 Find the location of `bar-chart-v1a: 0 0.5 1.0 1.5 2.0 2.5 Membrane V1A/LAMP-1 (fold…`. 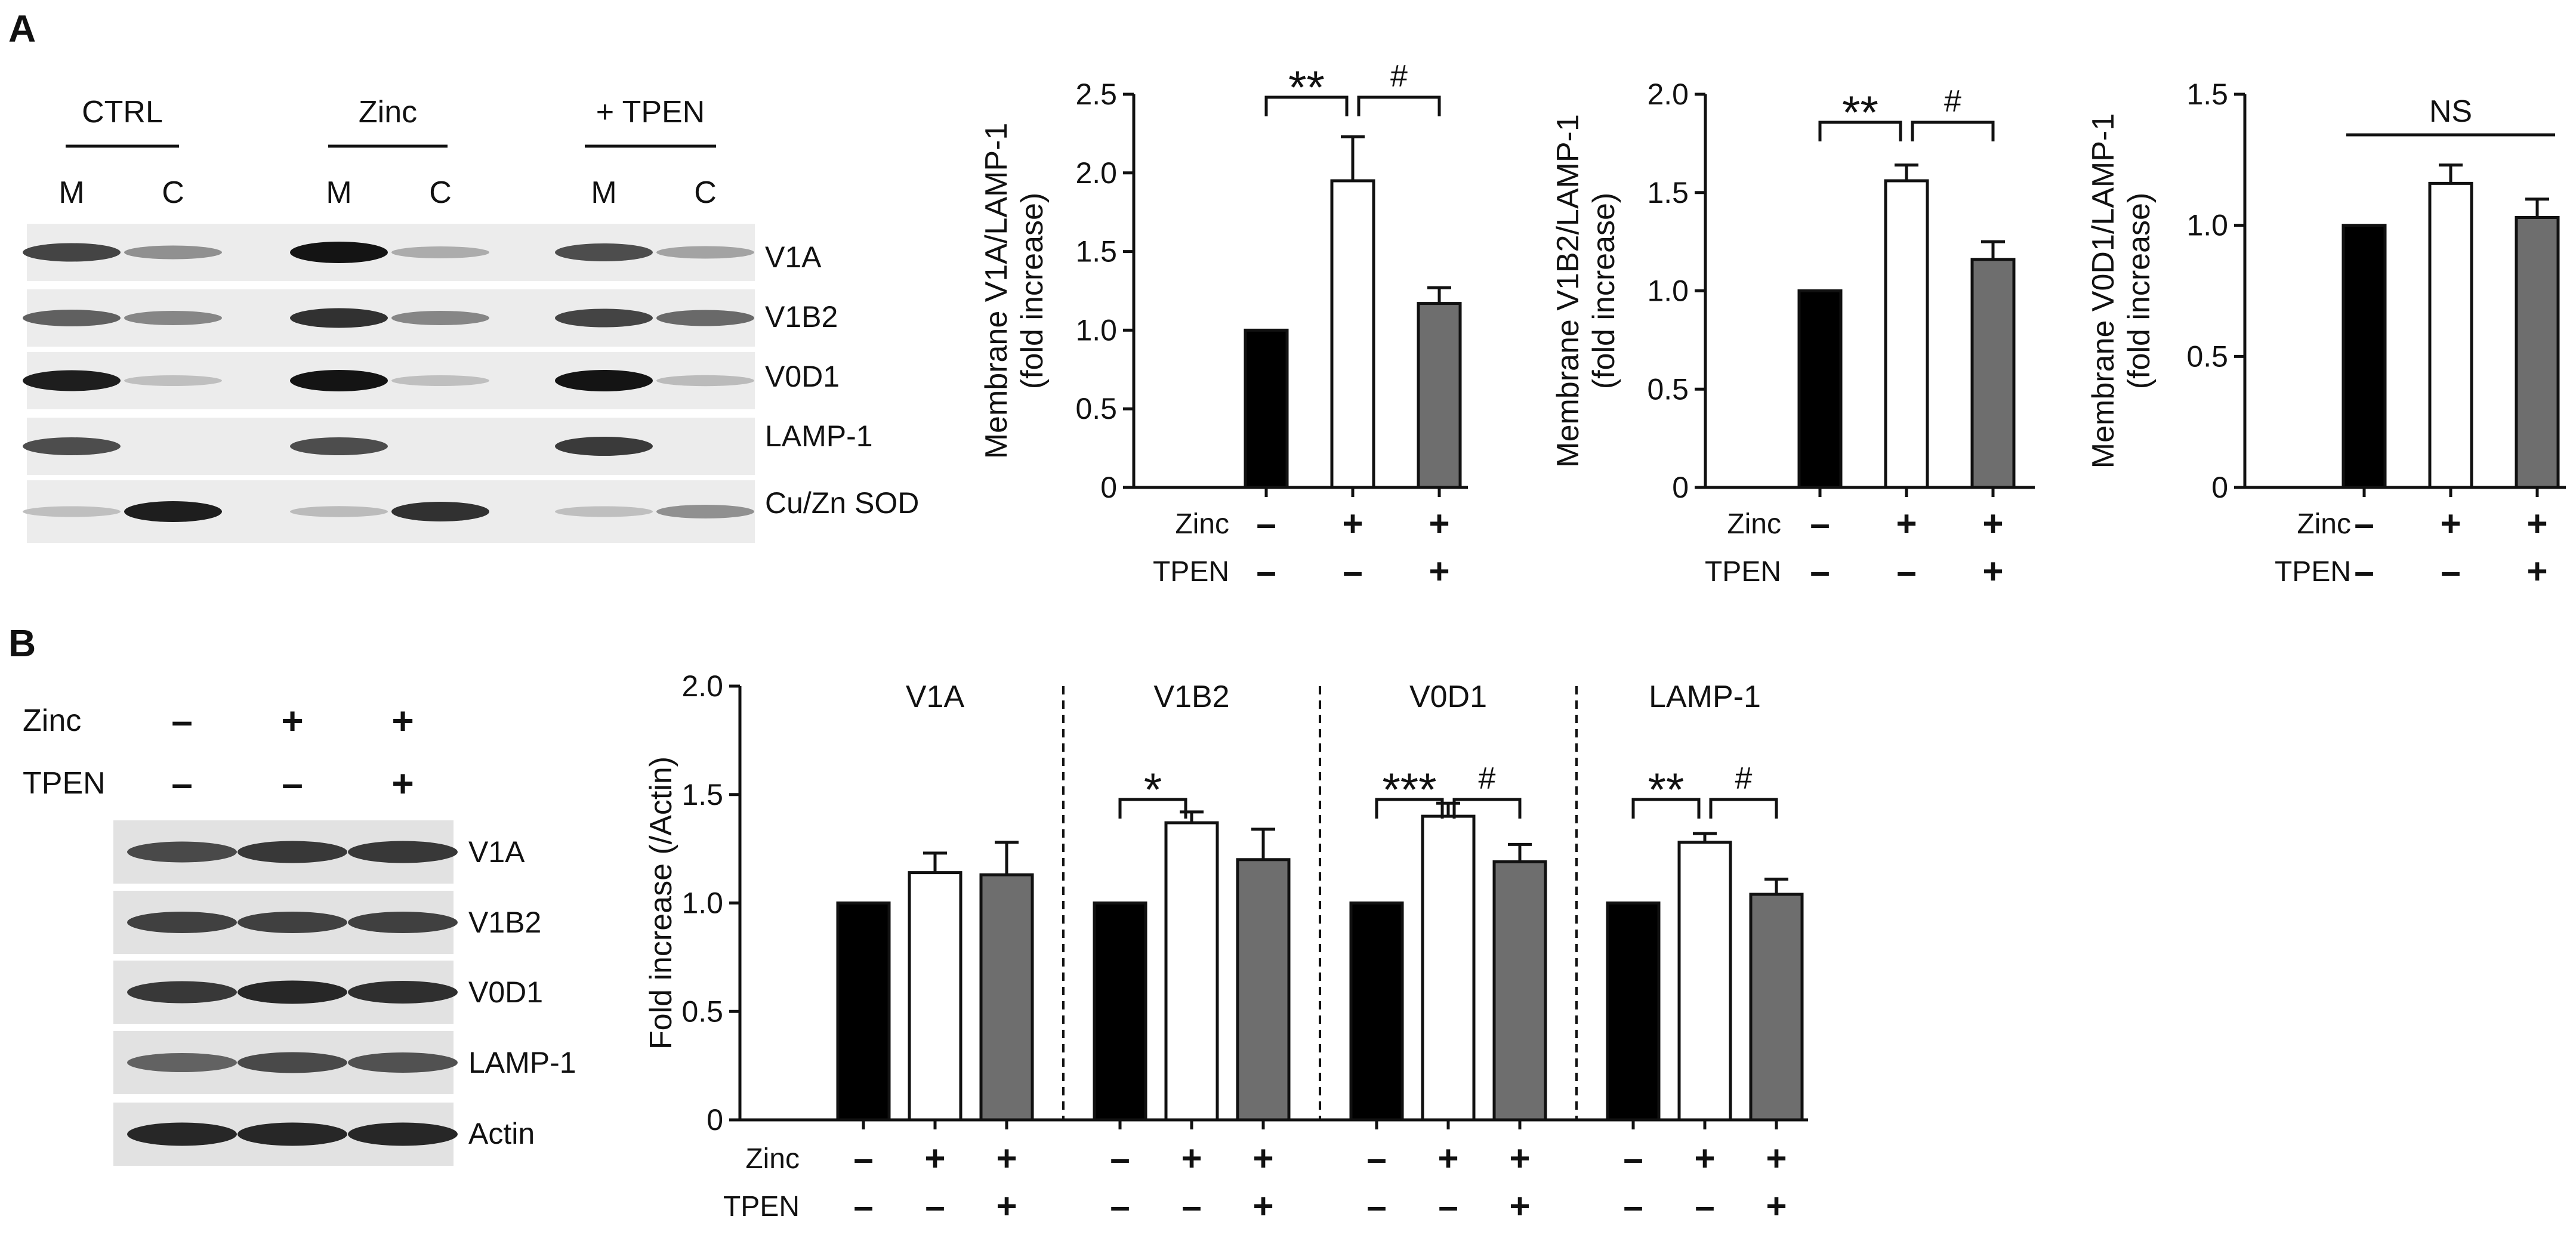

bar-chart-v1a: 0 0.5 1.0 1.5 2.0 2.5 Membrane V1A/LAMP-1 (fold… is located at coordinates (1223, 325).